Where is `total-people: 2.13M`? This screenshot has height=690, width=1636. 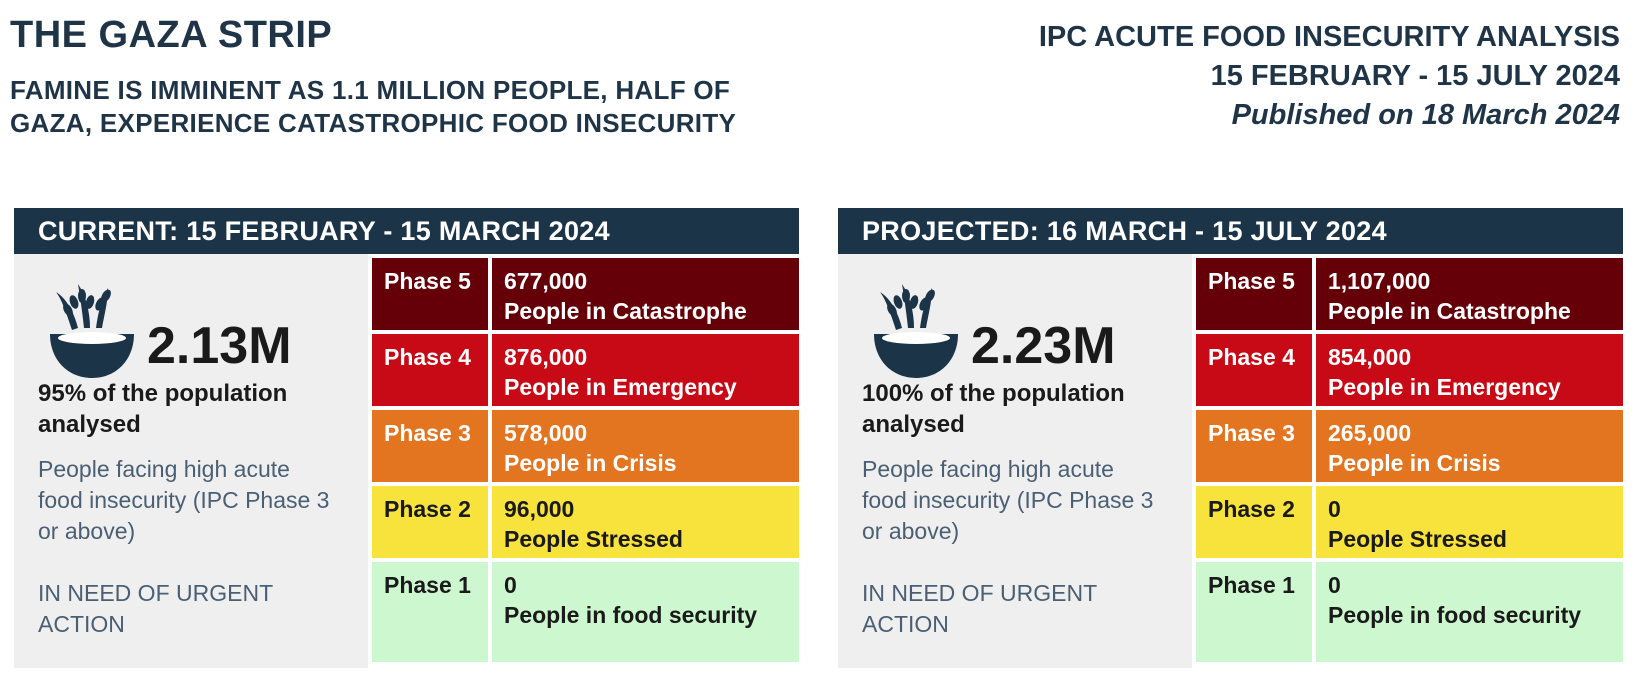
total-people: 2.13M is located at coordinates (219, 346).